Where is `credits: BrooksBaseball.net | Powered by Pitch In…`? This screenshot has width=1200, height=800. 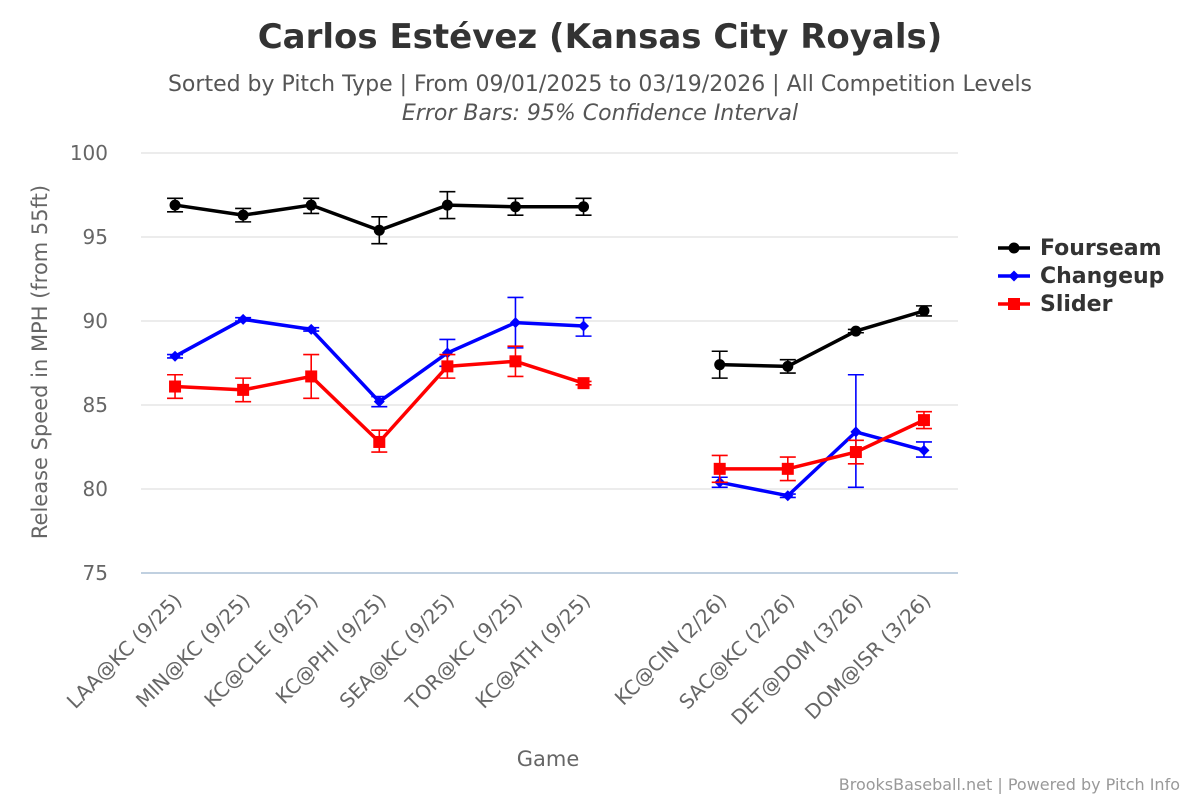 credits: BrooksBaseball.net | Powered by Pitch In… is located at coordinates (1009, 784).